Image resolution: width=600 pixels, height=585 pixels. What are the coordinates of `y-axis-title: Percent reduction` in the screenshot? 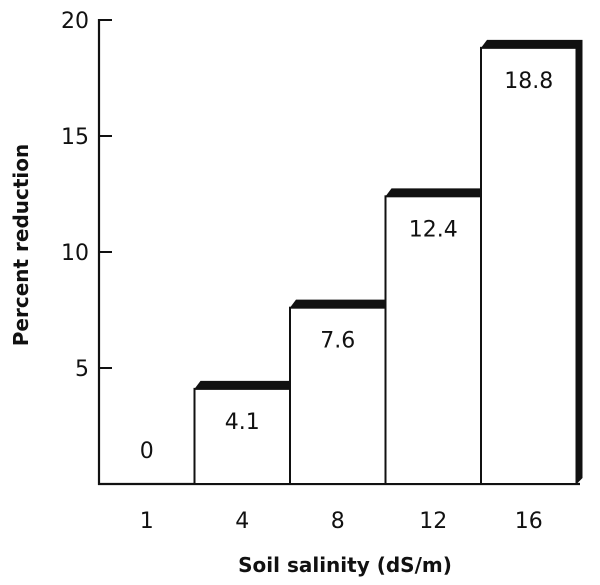 It's located at (21, 245).